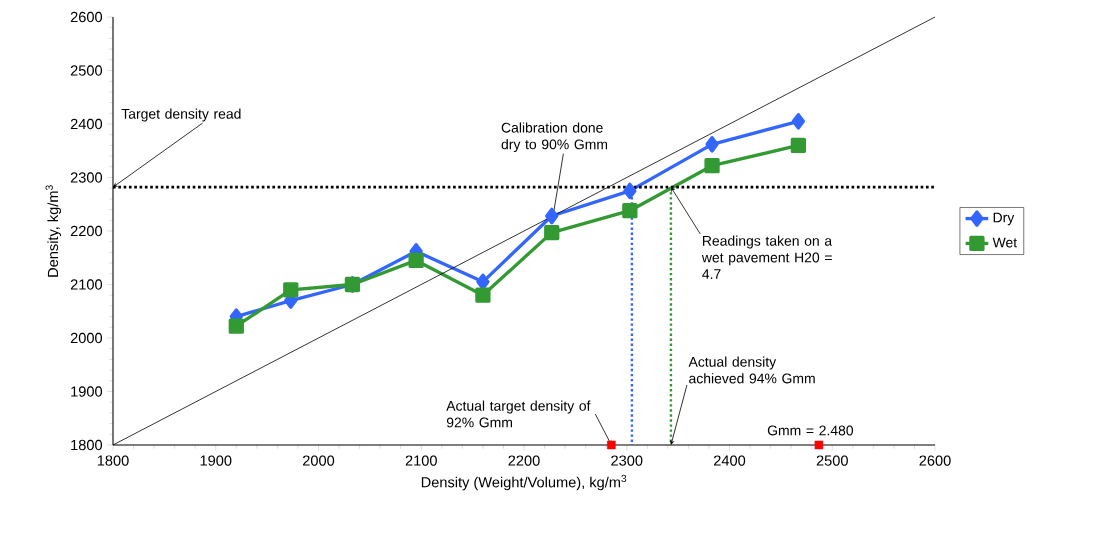 The image size is (1098, 533). Describe the element at coordinates (181, 115) in the screenshot. I see `annotation: Target density read` at that location.